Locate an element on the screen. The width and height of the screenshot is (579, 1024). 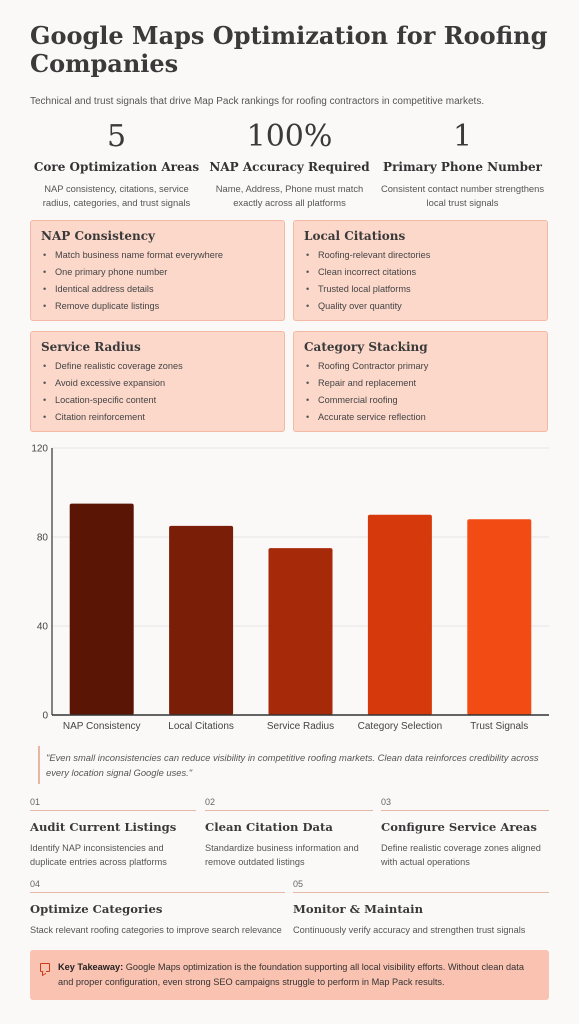
card-title: NAP Consistency is located at coordinates (98, 236).